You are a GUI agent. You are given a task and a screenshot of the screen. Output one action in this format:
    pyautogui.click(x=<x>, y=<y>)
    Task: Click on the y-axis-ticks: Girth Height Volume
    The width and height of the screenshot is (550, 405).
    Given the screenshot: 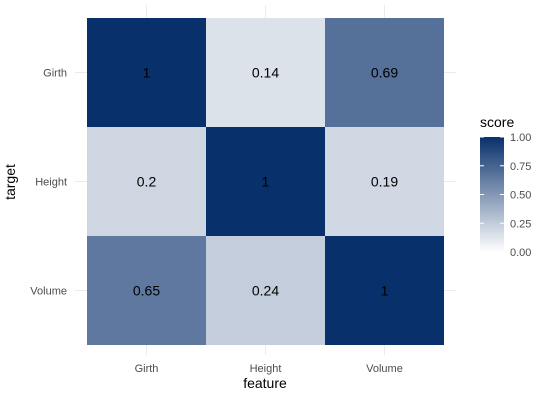 What is the action you would take?
    pyautogui.click(x=48, y=183)
    